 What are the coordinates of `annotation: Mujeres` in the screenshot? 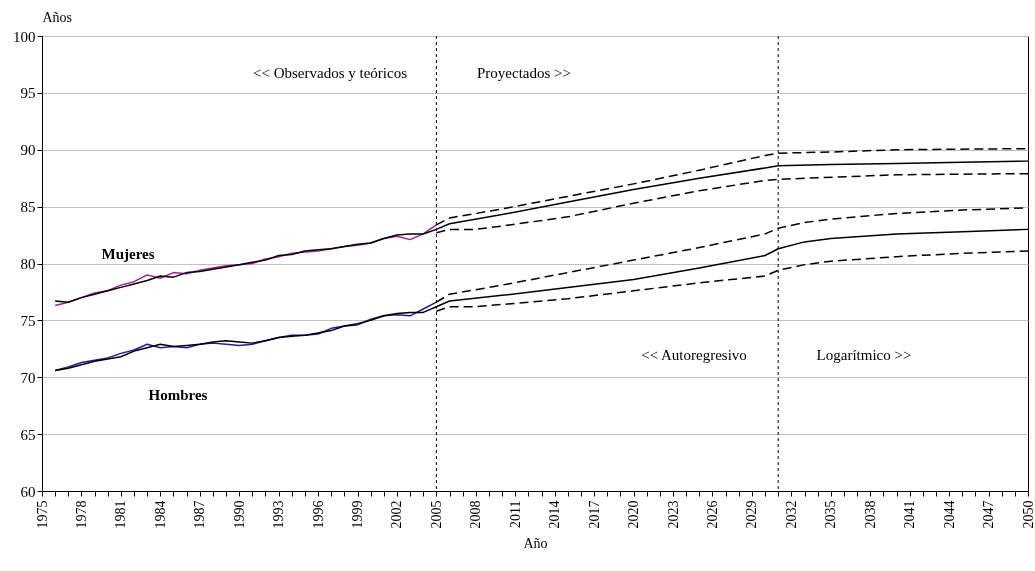 It's located at (128, 254).